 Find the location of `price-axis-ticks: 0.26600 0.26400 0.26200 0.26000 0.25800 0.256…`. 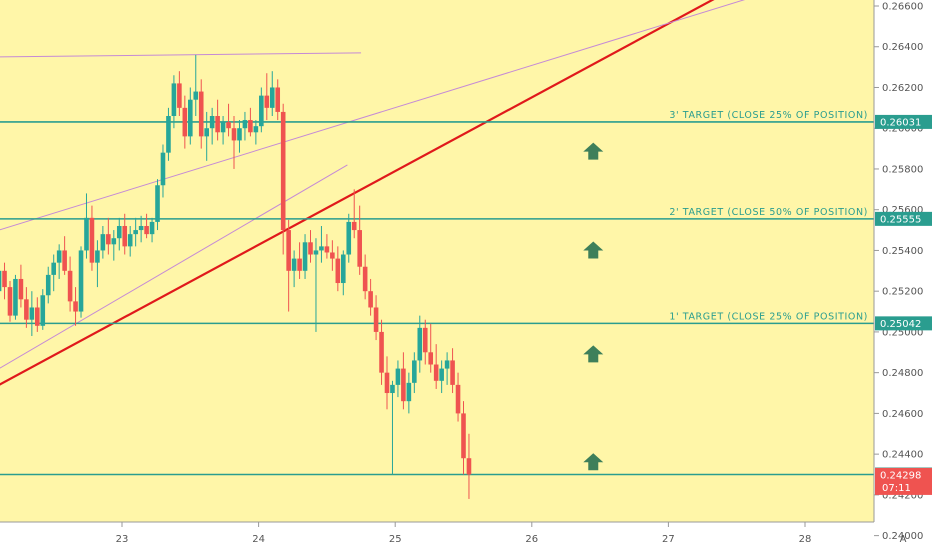

price-axis-ticks: 0.26600 0.26400 0.26200 0.26000 0.25800 0.256… is located at coordinates (898, 272).